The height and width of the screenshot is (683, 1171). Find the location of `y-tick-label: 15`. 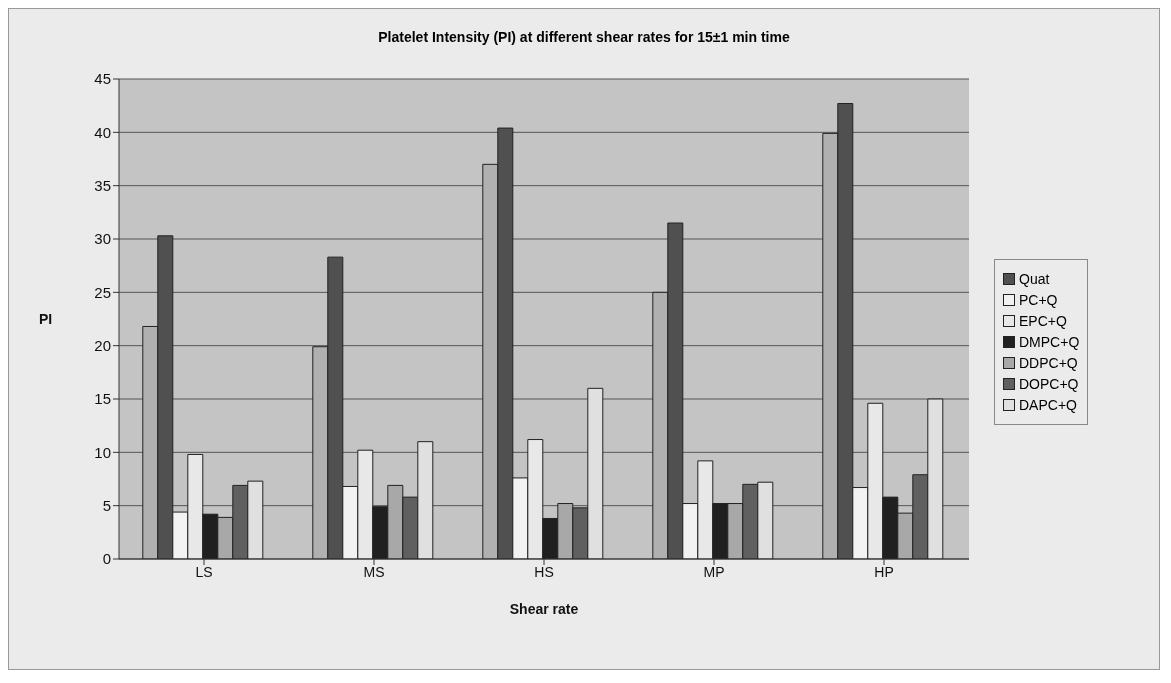

y-tick-label: 15 is located at coordinates (102, 399).